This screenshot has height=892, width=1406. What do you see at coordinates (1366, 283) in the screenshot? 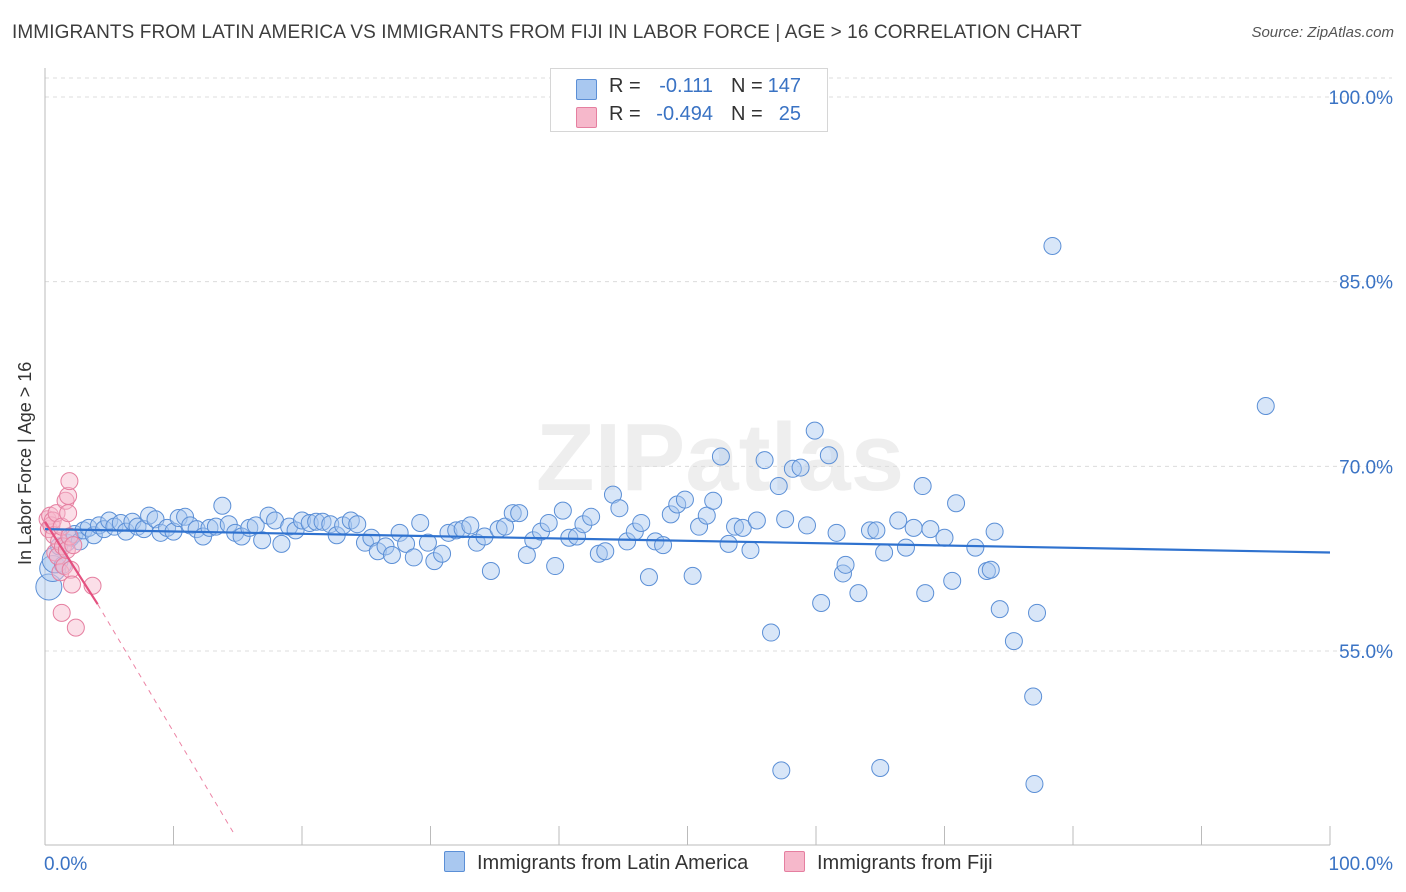
I see `y-tick-label: 85.0%` at bounding box center [1366, 283].